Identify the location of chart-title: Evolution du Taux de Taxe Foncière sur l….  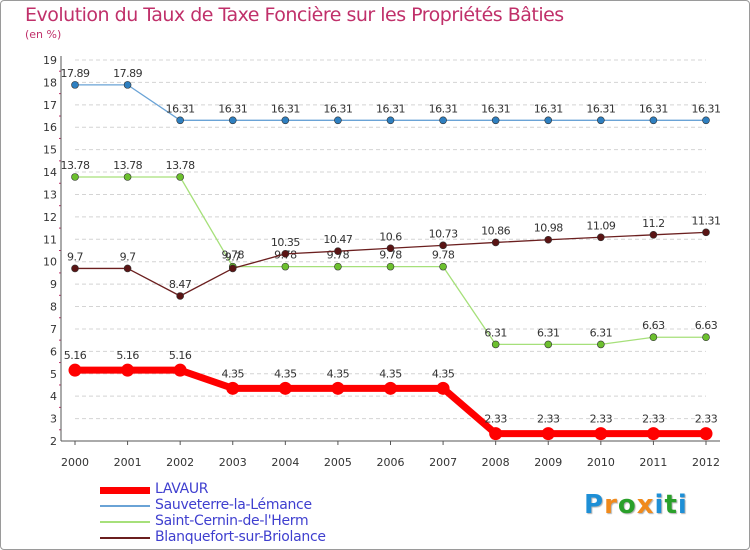
(294, 15).